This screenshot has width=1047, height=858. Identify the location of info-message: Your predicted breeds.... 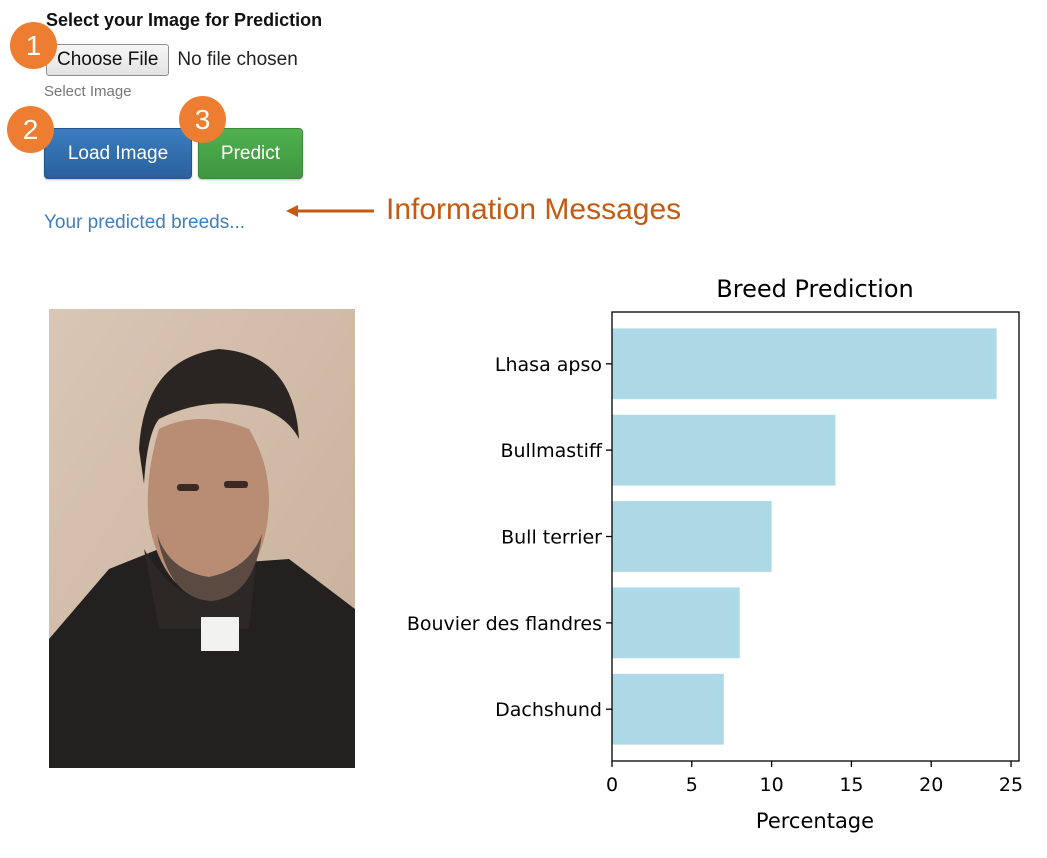
(145, 222).